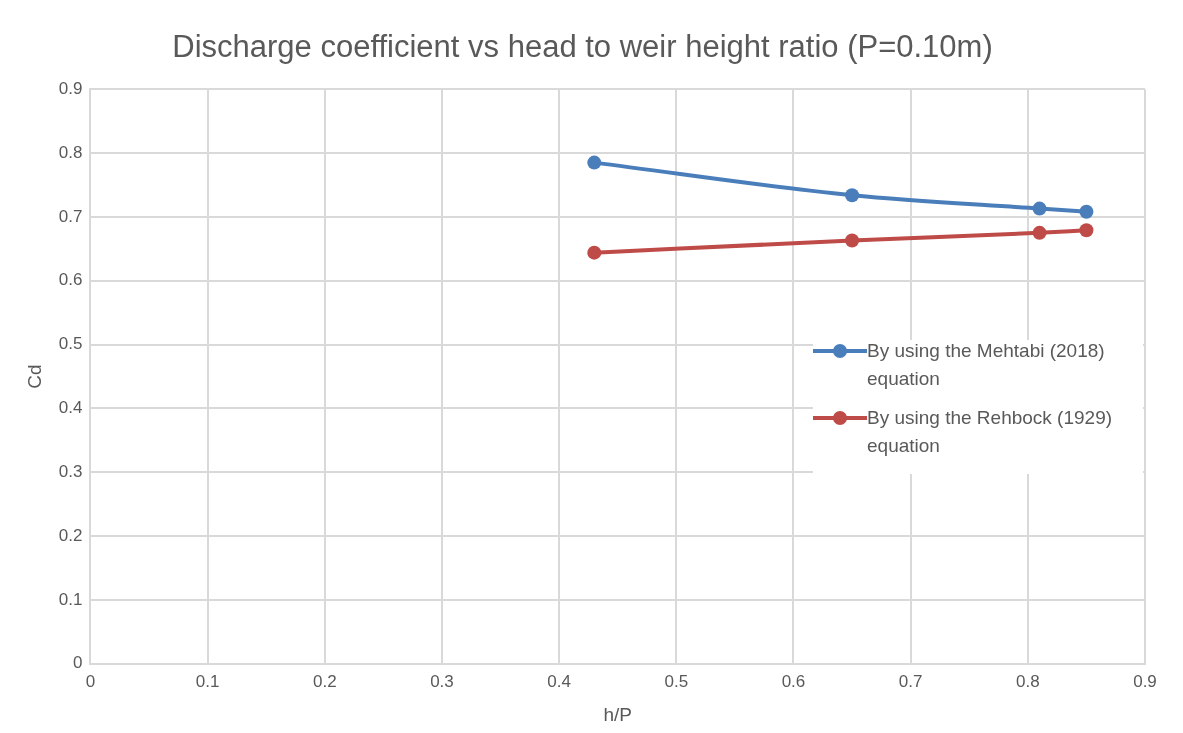 The height and width of the screenshot is (733, 1183). Describe the element at coordinates (582, 47) in the screenshot. I see `chart-title: Discharge coefficient vs head to weir height ratio (P=0.10m)` at that location.